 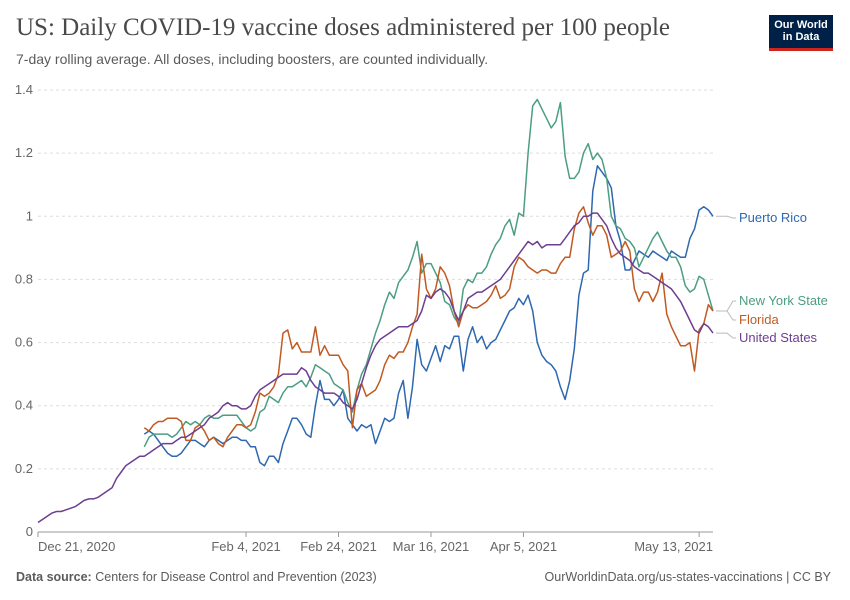 I want to click on x-tick-label: Feb 4, 2021, so click(x=245, y=546).